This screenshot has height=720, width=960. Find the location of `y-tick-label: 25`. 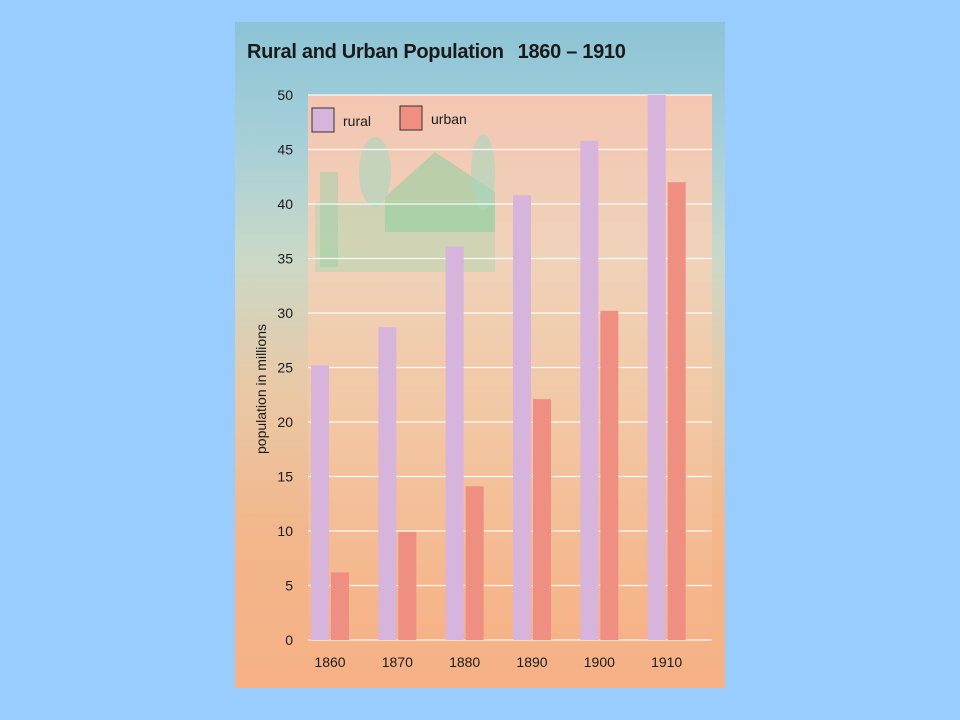

y-tick-label: 25 is located at coordinates (285, 368).